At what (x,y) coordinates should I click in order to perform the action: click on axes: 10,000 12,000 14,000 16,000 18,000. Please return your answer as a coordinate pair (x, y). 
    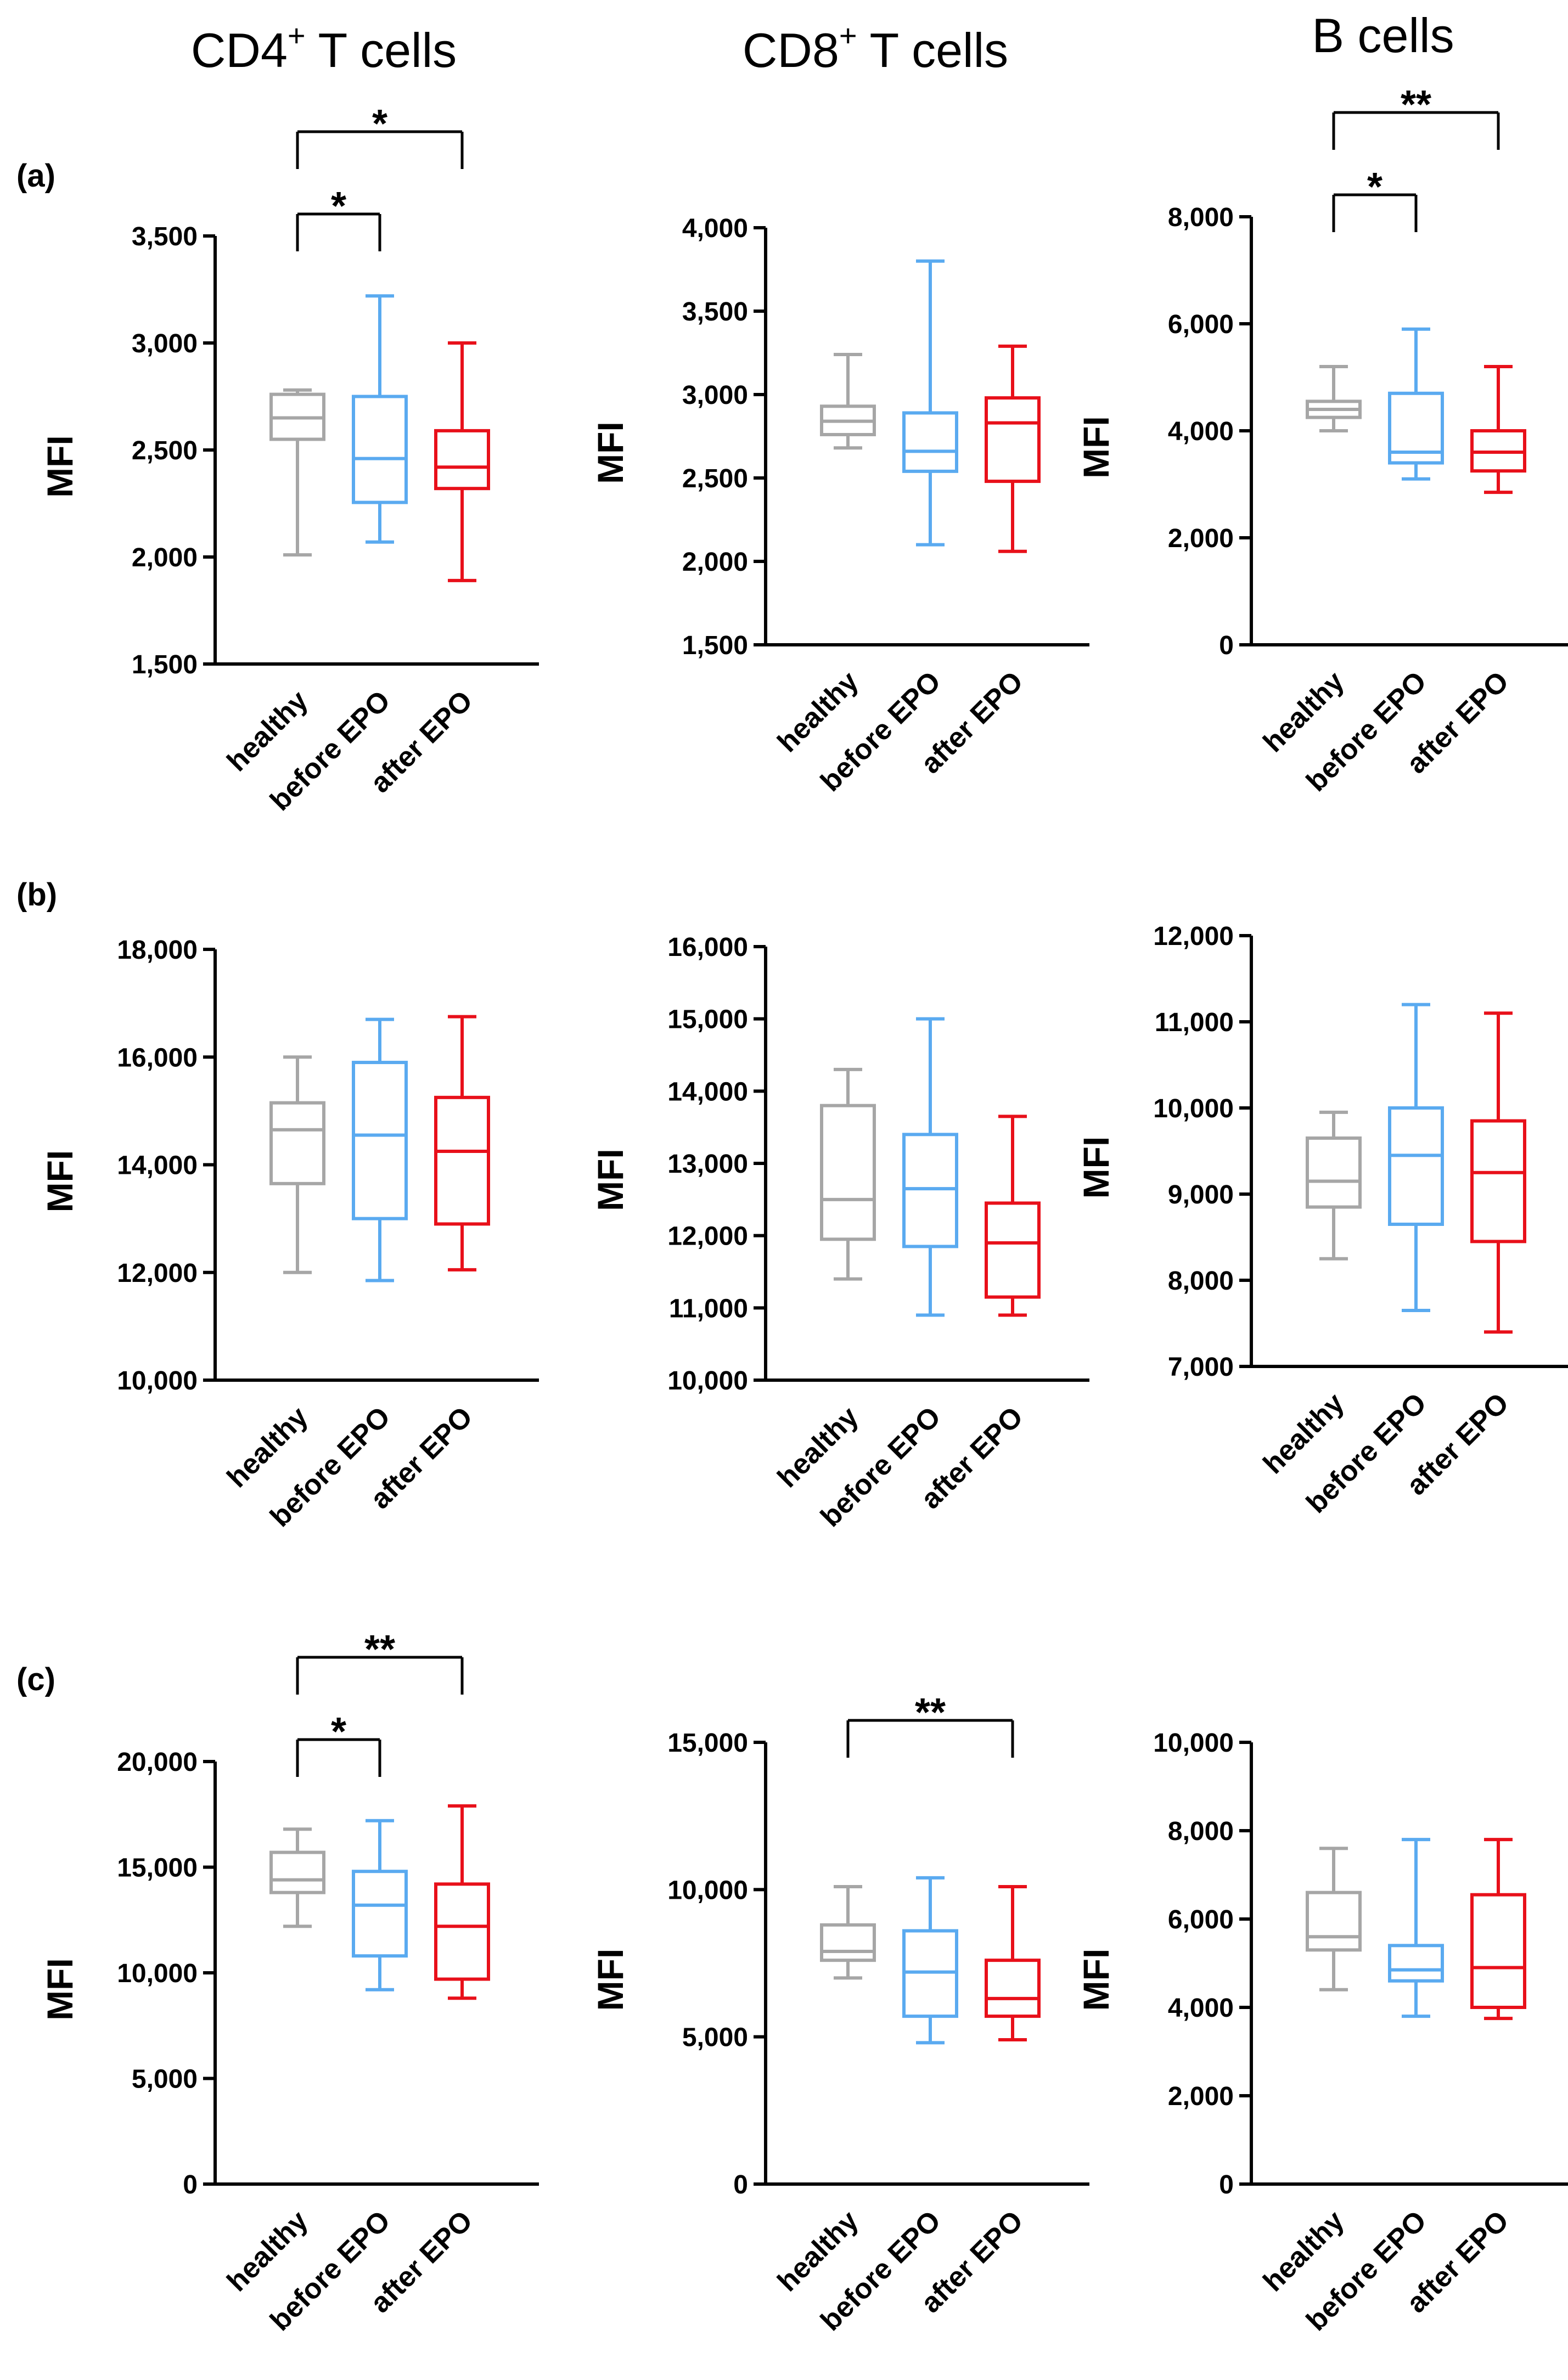
    Looking at the image, I should click on (328, 1166).